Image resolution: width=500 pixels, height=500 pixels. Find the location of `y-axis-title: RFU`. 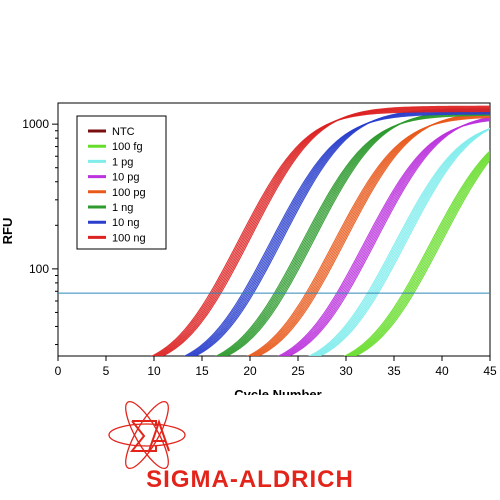

y-axis-title: RFU is located at coordinates (7, 231).